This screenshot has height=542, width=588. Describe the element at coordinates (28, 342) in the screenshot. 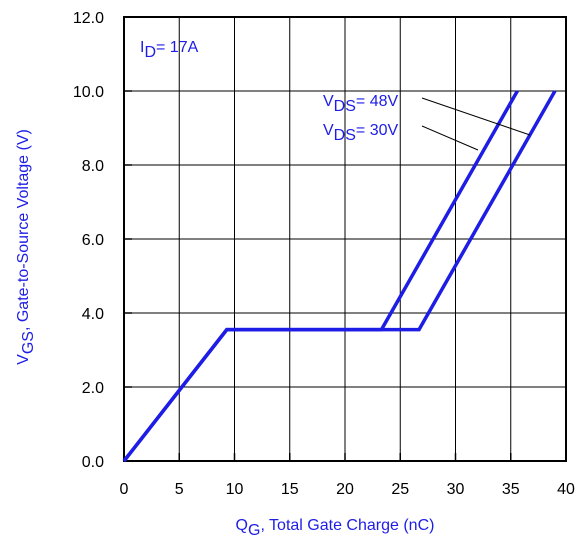

I see `y-axis-title-sub: GS` at that location.